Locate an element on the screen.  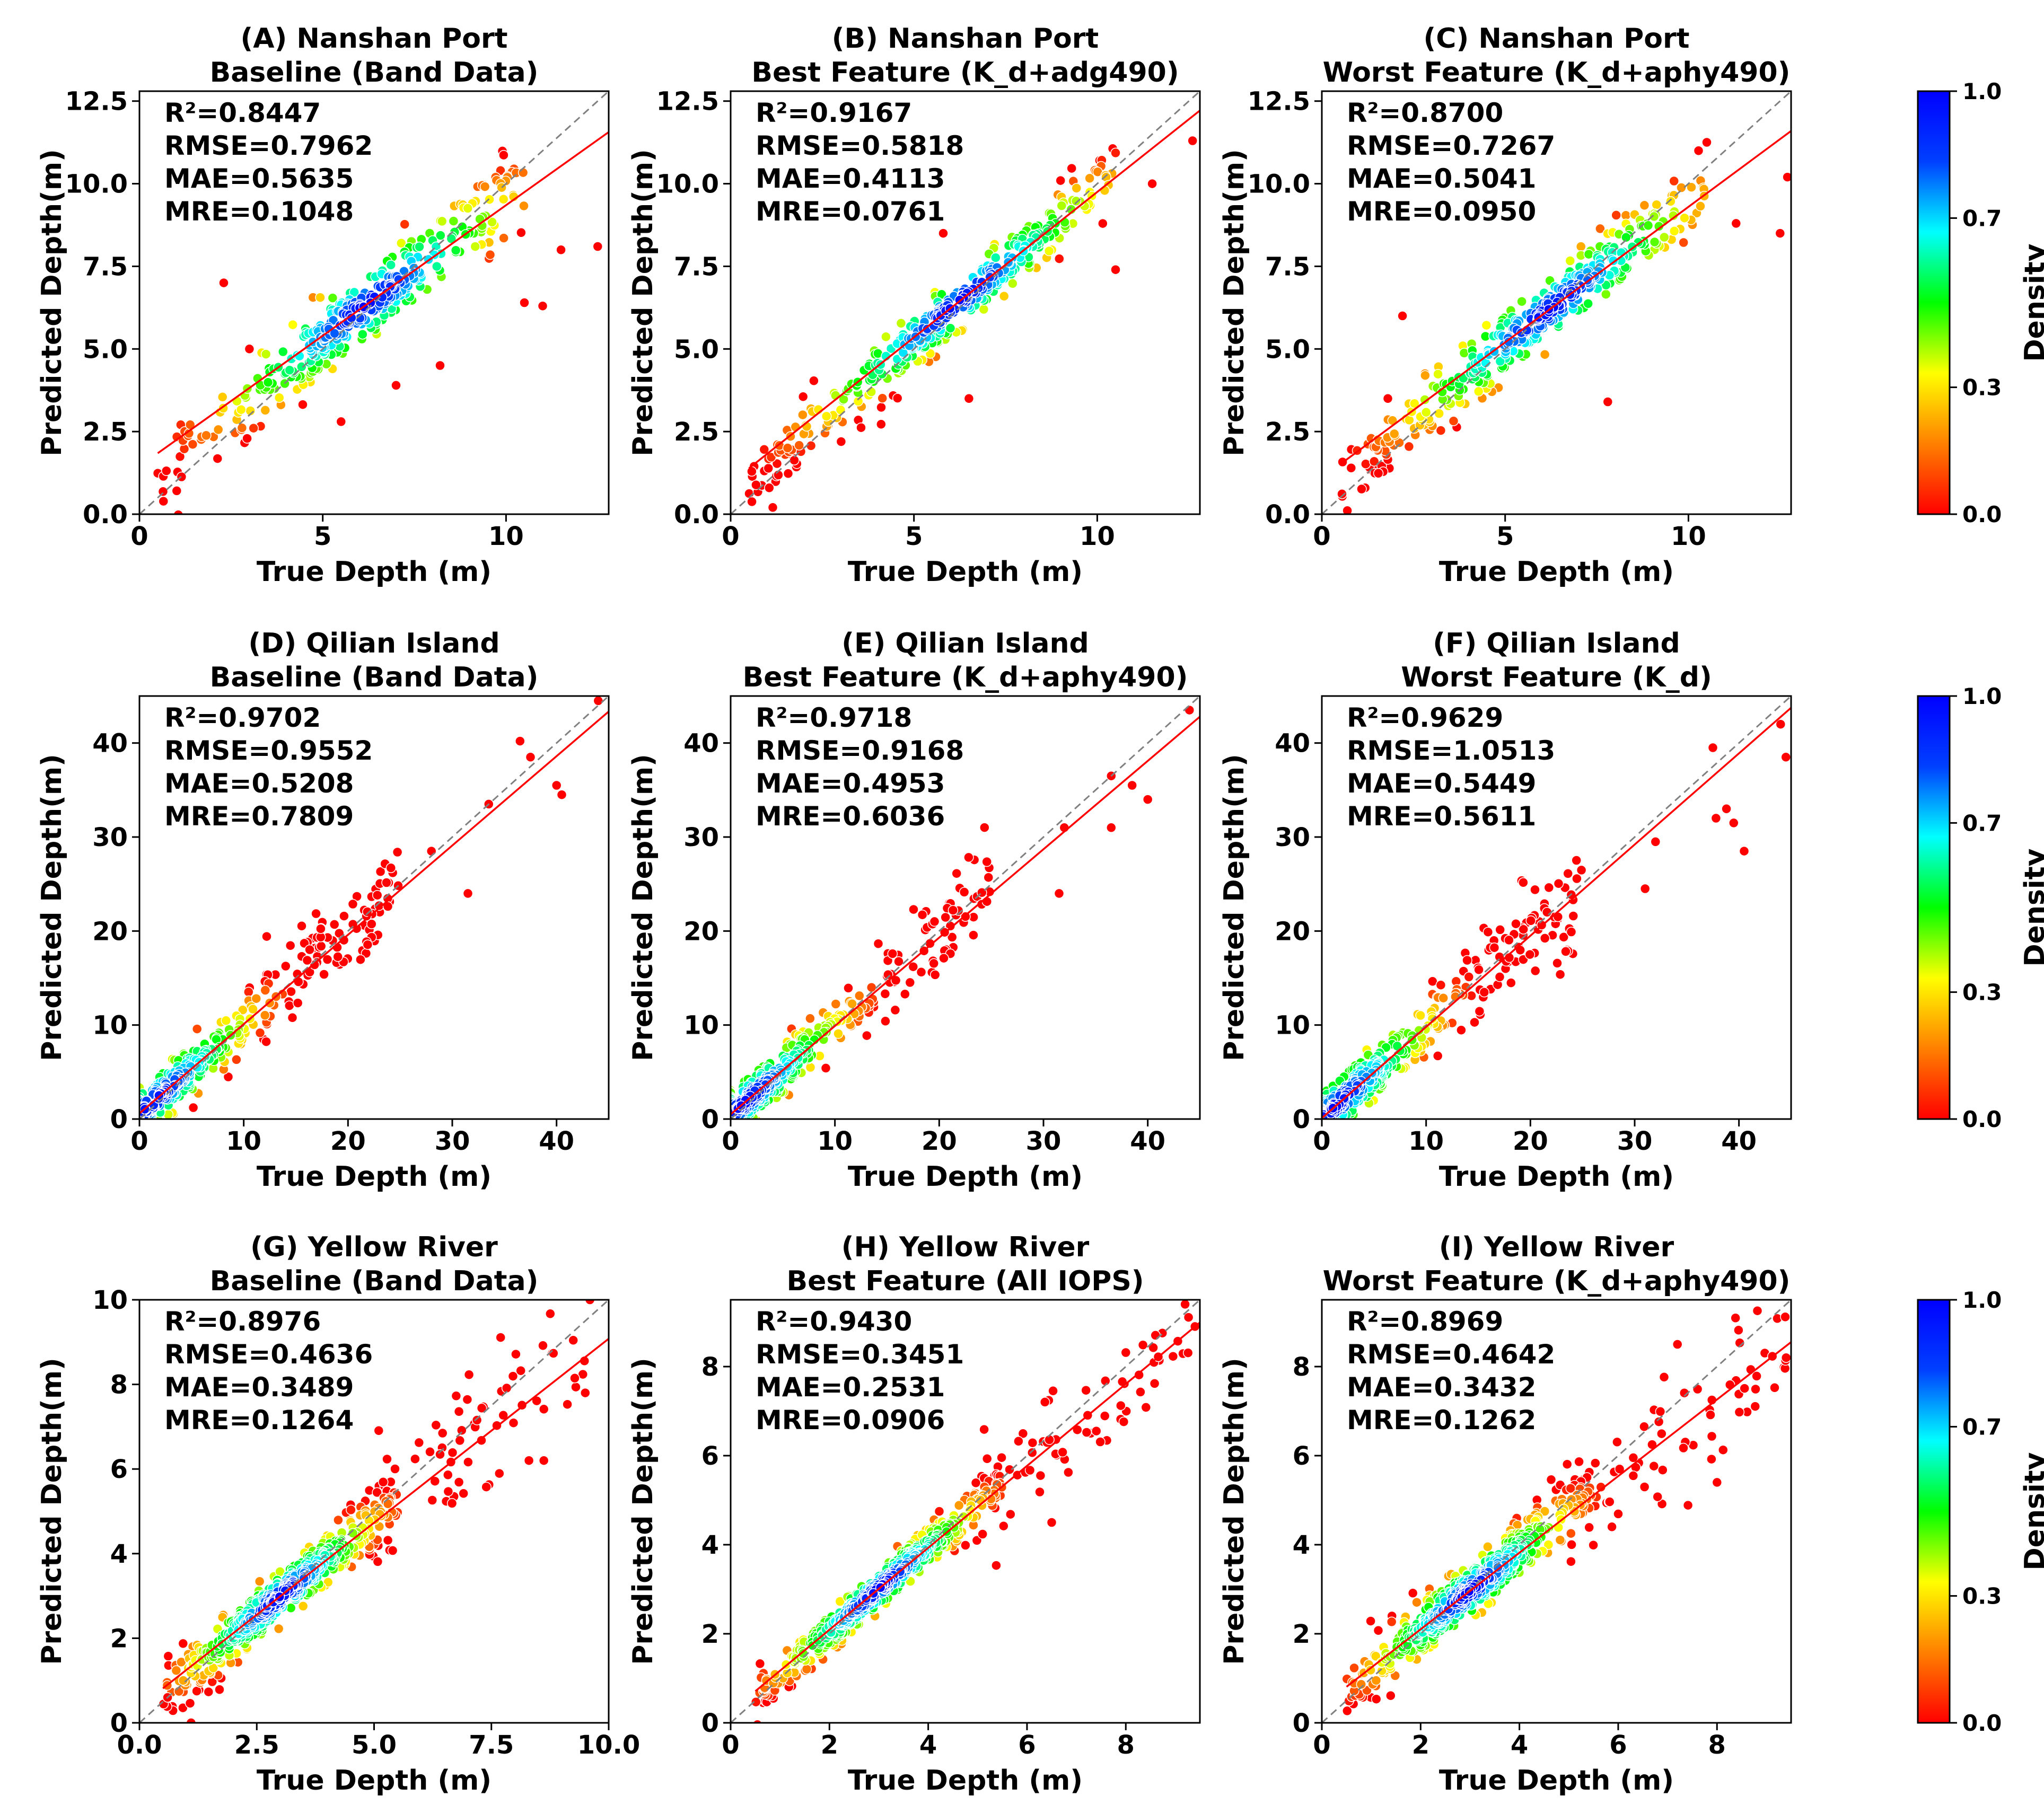
stats-annotation: MAE=0.4113 is located at coordinates (850, 178).